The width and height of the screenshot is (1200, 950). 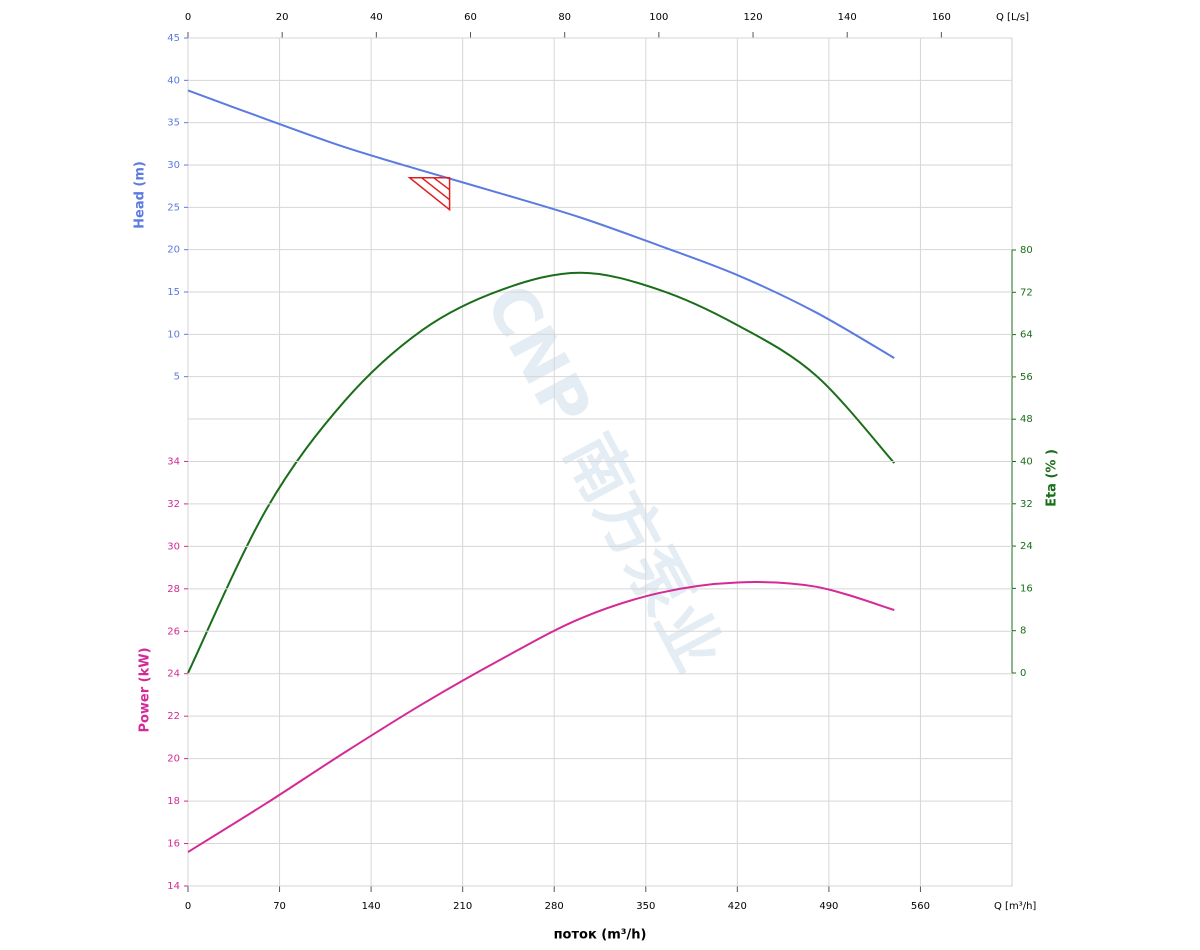 What do you see at coordinates (140, 195) in the screenshot?
I see `y-axis-title: Head (m)` at bounding box center [140, 195].